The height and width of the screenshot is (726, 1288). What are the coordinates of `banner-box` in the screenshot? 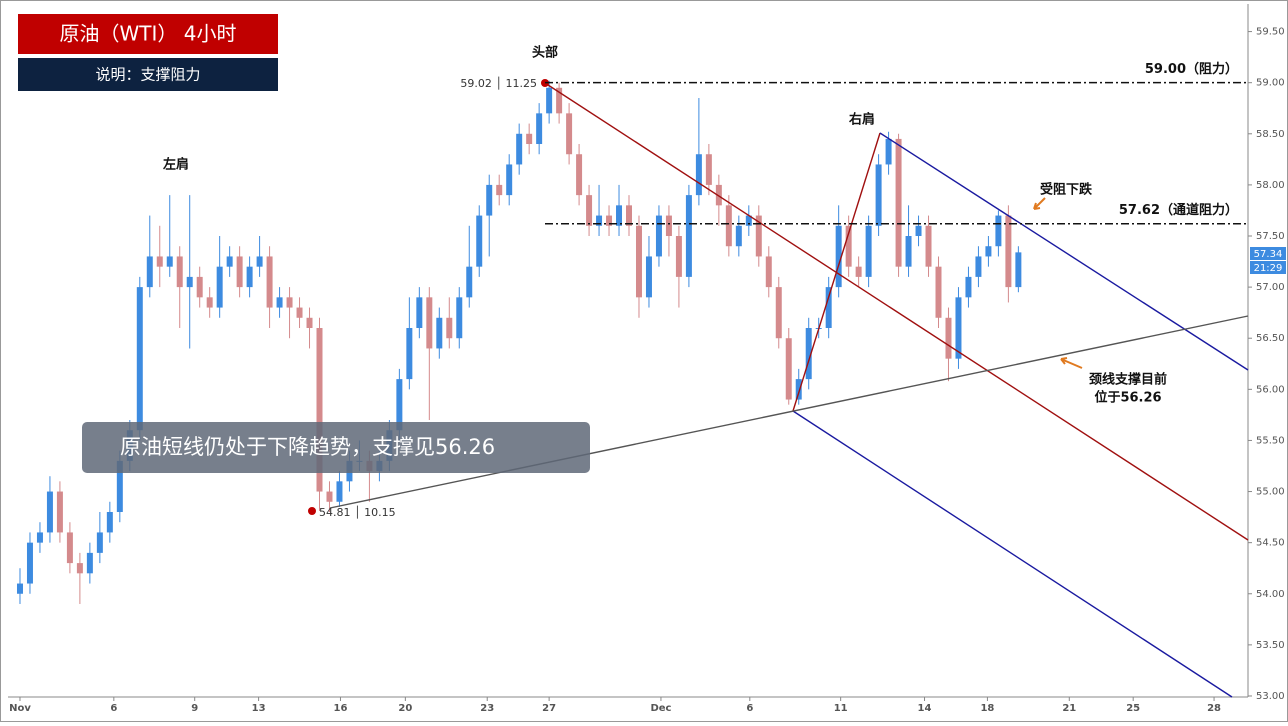 It's located at (336, 447).